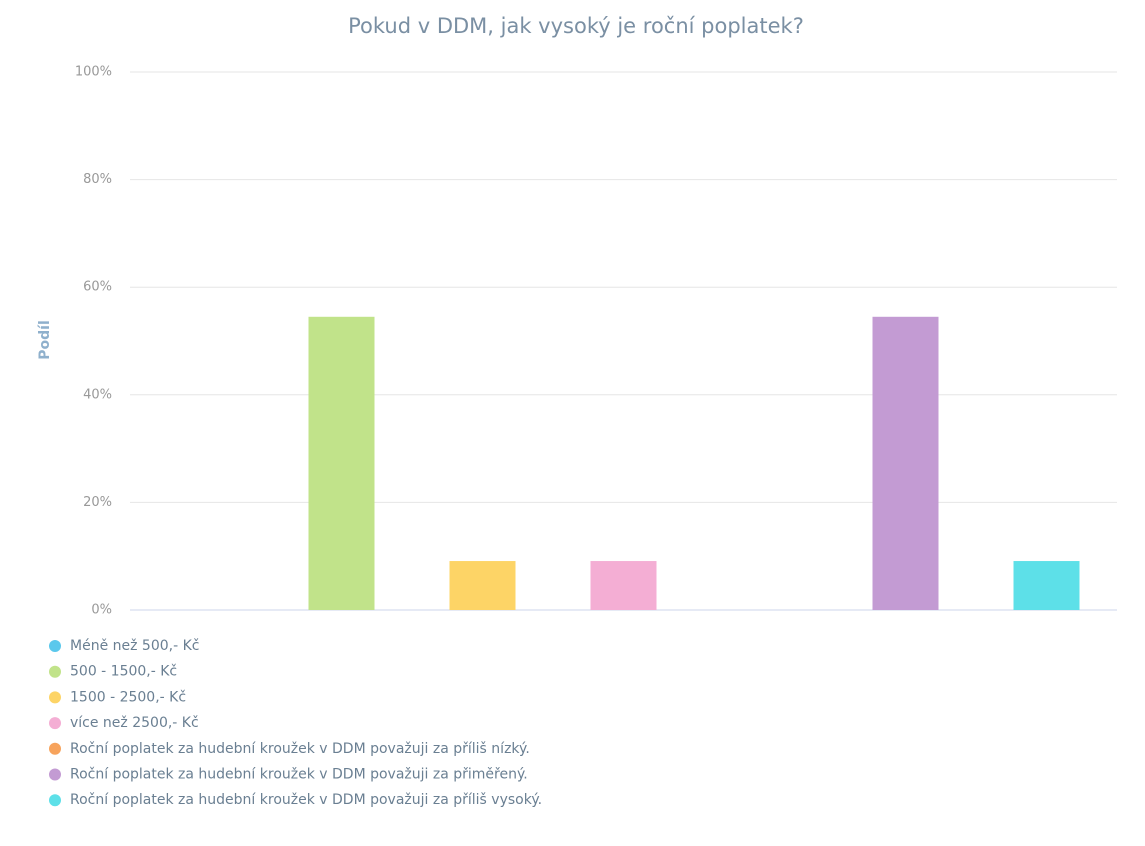 This screenshot has height=846, width=1145. Describe the element at coordinates (123, 672) in the screenshot. I see `legend-label: 500 - 1500,- Kč` at that location.